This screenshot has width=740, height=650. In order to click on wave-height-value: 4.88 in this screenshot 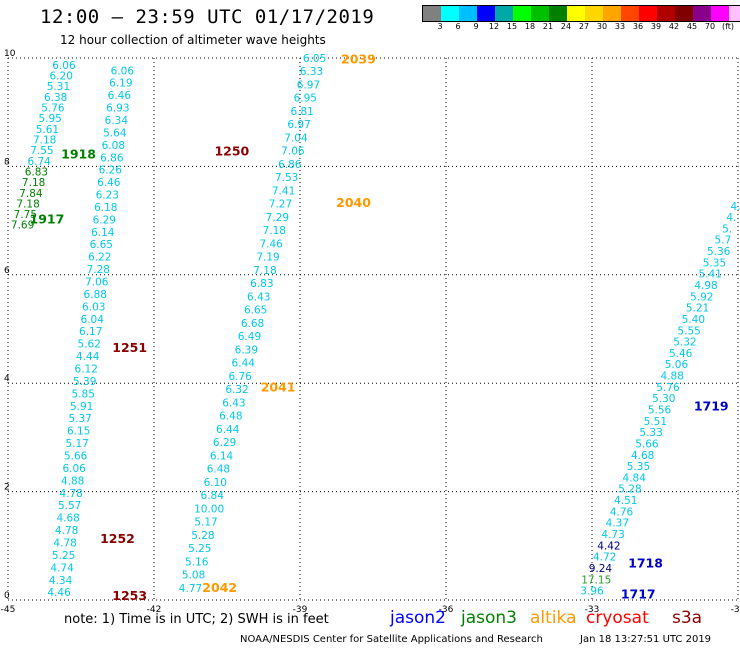, I will do `click(72, 481)`.